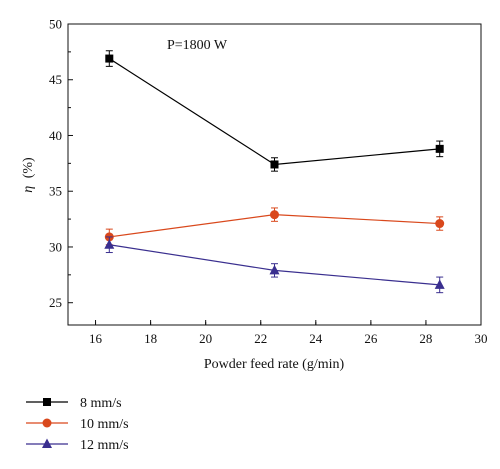 The height and width of the screenshot is (469, 500). What do you see at coordinates (55, 191) in the screenshot?
I see `y-tick-label: 35` at bounding box center [55, 191].